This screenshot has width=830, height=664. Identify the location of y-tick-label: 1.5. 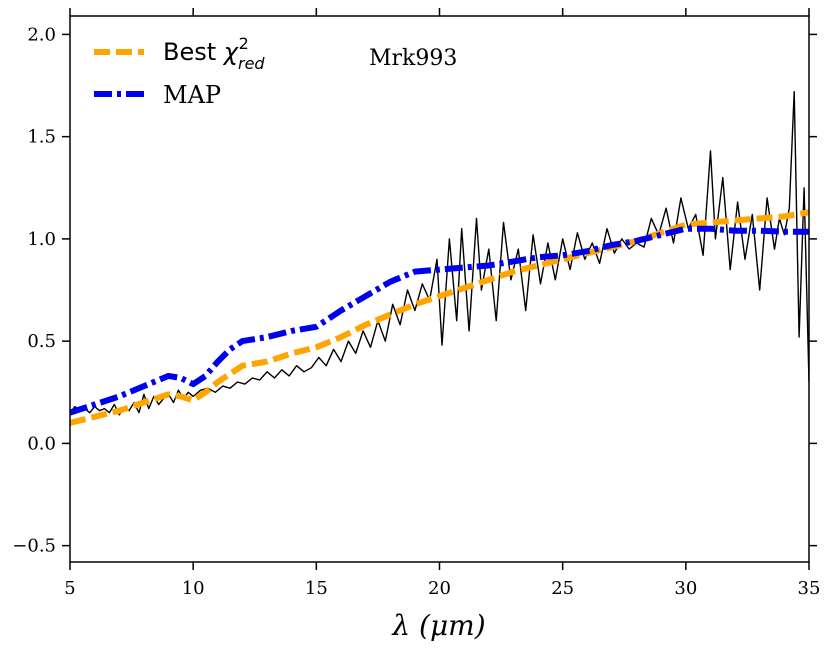
(41, 137).